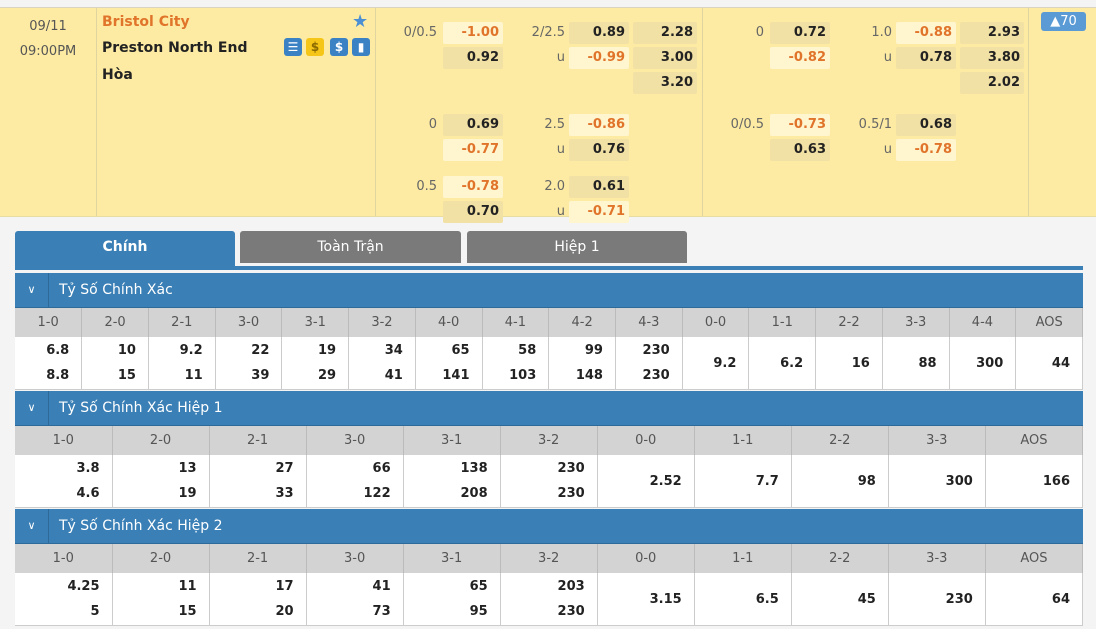 Image resolution: width=1096 pixels, height=629 pixels. I want to click on odds-value: 6.2, so click(792, 363).